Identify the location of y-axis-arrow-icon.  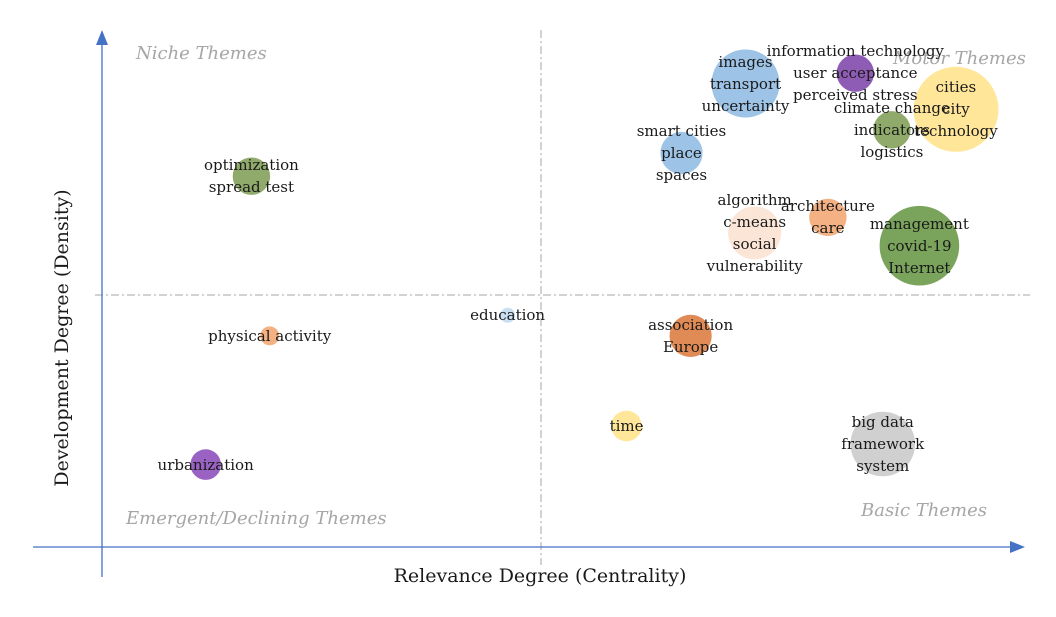
(102, 37).